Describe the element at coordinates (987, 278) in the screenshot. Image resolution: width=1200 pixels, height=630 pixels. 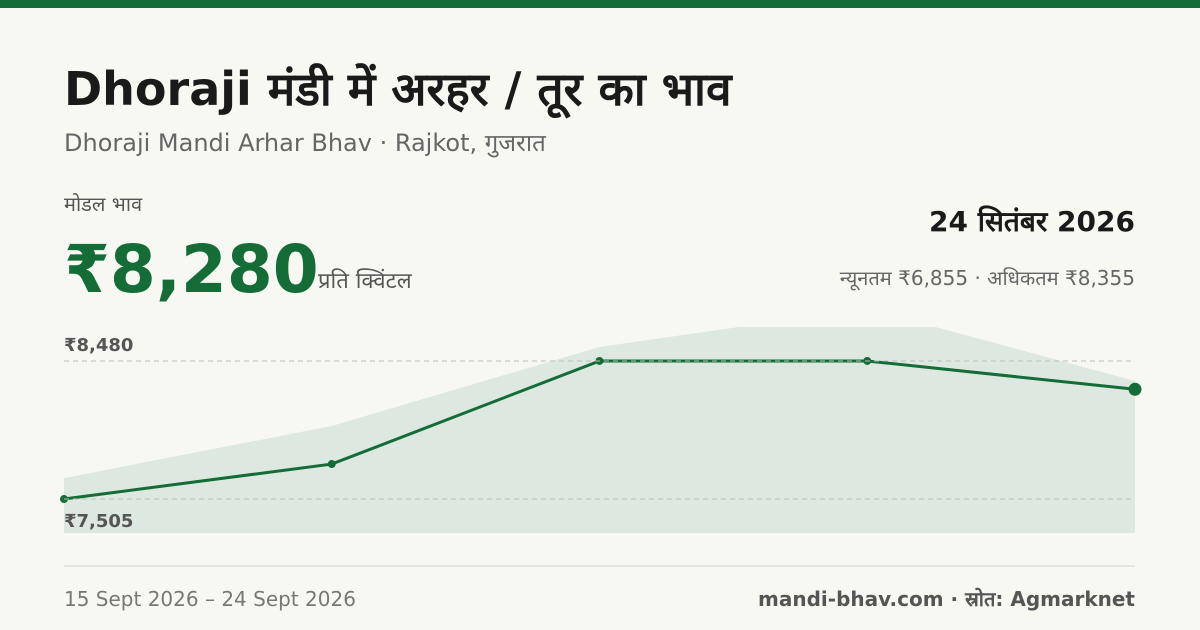
I see `price-range: न्यूनतम ₹6,855 · अधिकतम ₹8,355` at that location.